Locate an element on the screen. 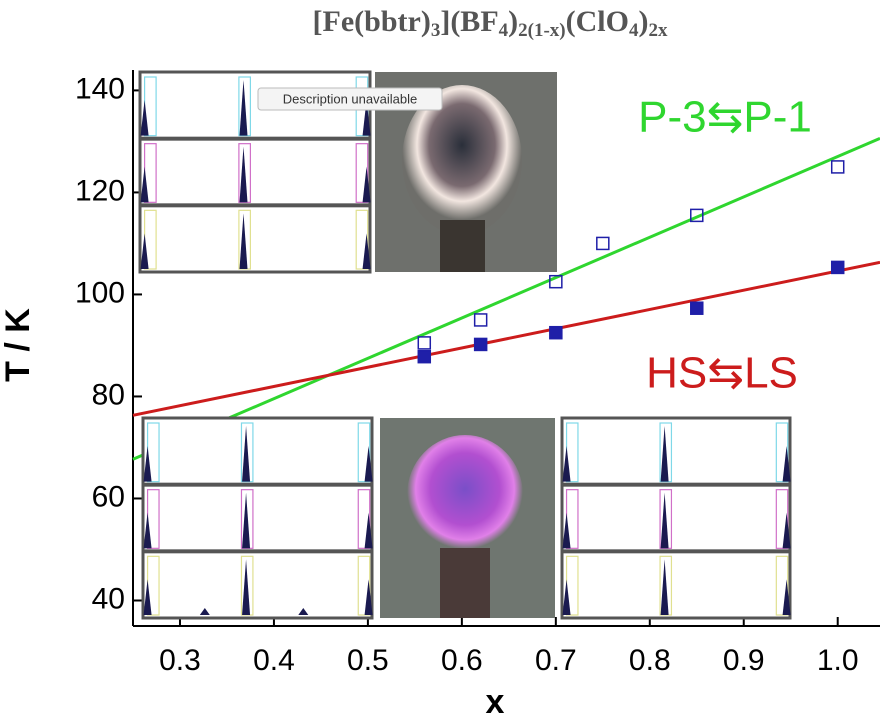 This screenshot has width=880, height=719. tooltip-text: Description unavailable is located at coordinates (350, 98).